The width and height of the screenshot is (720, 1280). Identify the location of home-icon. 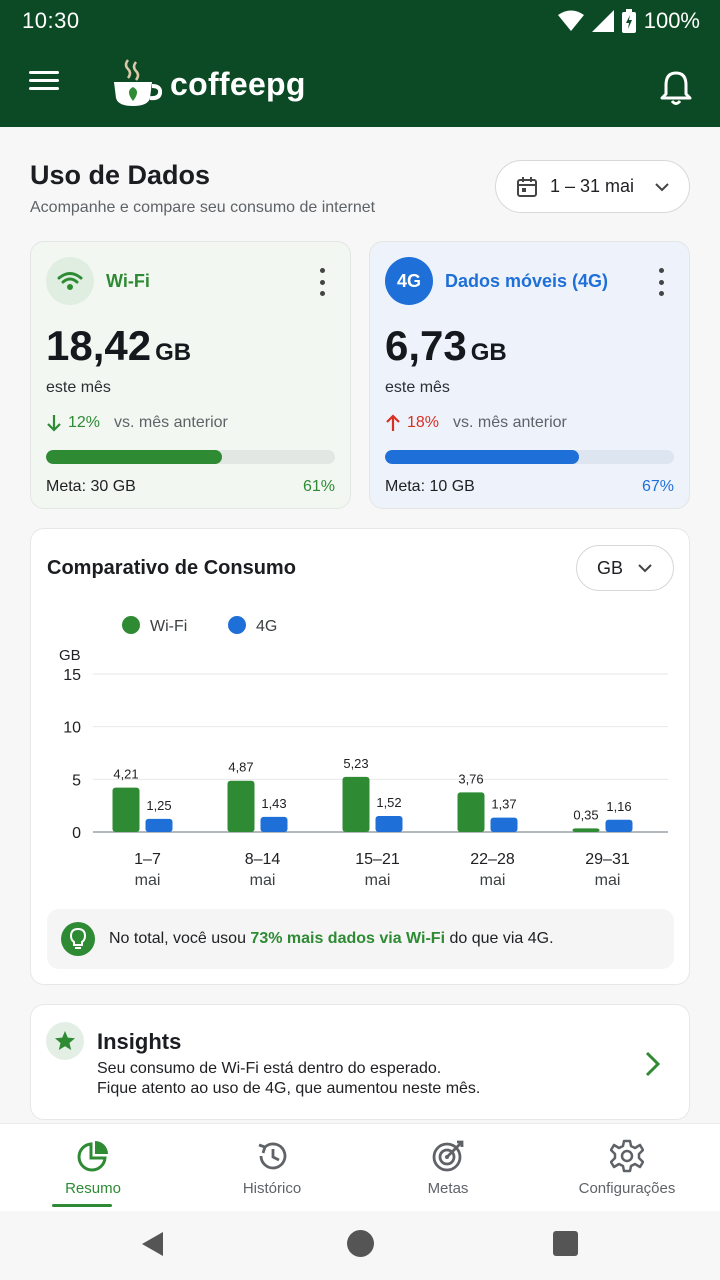
(360, 1243).